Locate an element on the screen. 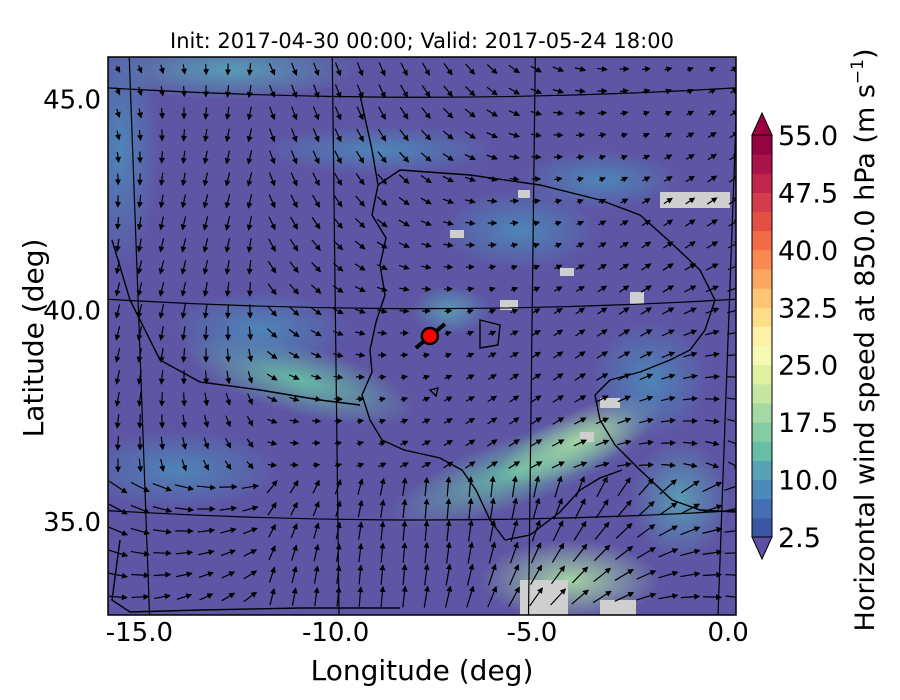  y-tick-label: 45.0 is located at coordinates (72, 100).